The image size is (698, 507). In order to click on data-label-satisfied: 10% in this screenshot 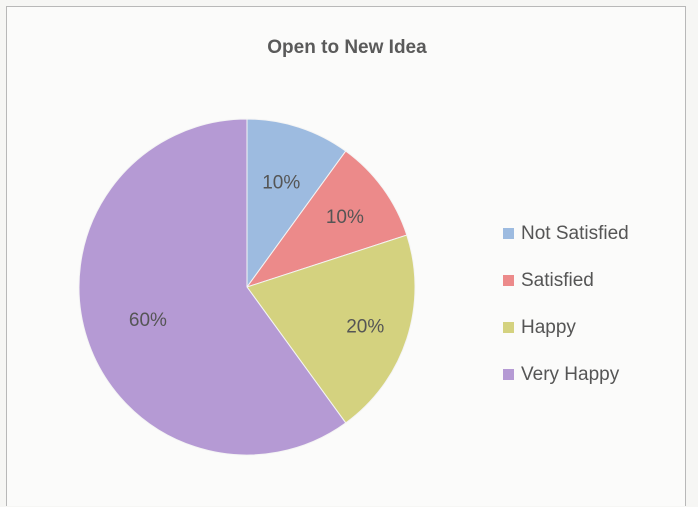, I will do `click(345, 217)`.